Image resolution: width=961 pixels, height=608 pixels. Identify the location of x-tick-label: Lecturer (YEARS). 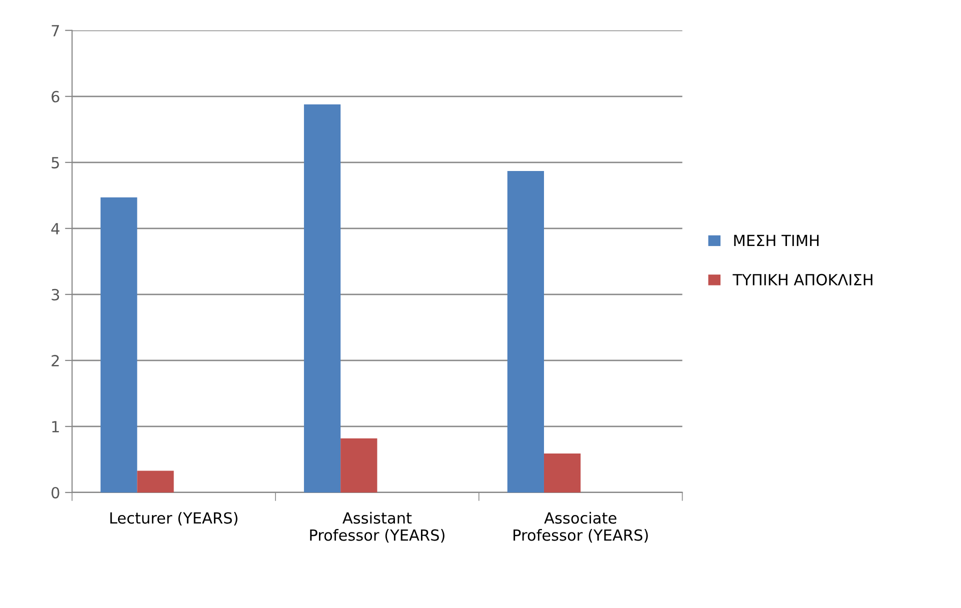
(174, 519).